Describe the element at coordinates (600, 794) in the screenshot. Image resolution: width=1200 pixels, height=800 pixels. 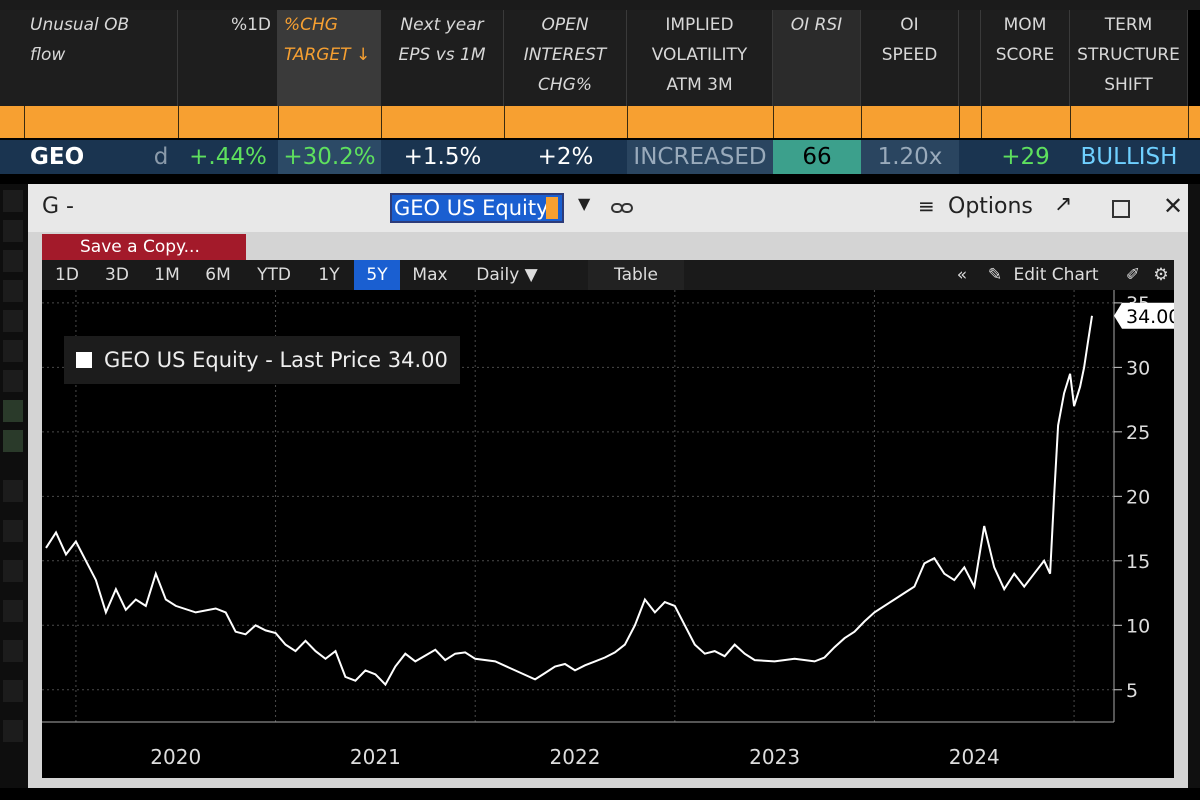
I see `table-row-partial-bottom` at that location.